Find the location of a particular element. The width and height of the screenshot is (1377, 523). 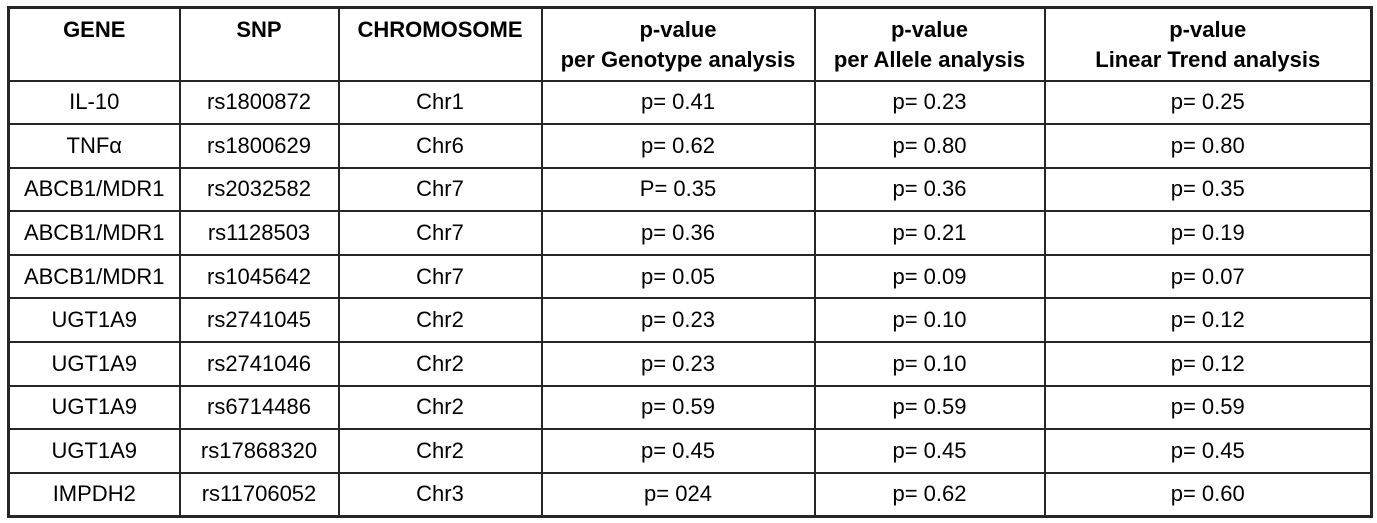

snp-cell: rs1045642 is located at coordinates (259, 276).